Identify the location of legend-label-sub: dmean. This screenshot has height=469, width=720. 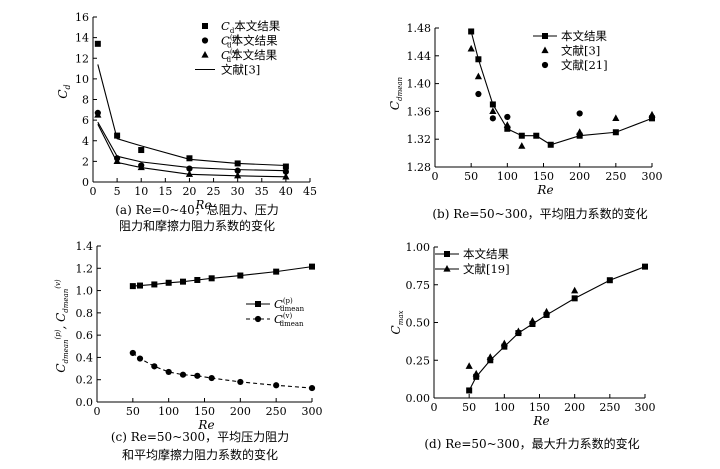
(292, 309).